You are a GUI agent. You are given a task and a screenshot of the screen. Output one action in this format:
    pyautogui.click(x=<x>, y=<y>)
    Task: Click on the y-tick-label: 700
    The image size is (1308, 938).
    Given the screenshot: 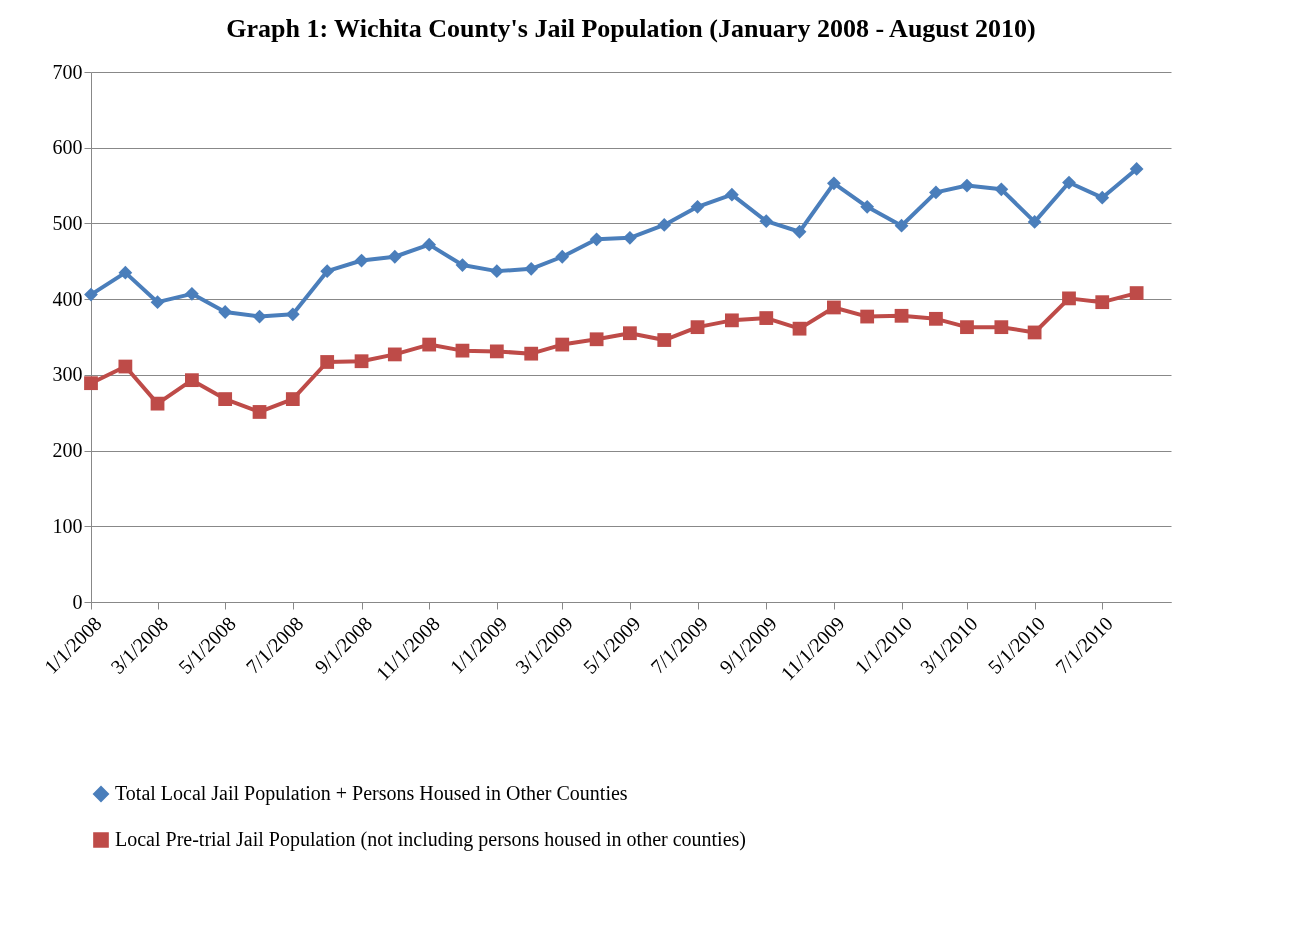 What is the action you would take?
    pyautogui.click(x=67, y=71)
    